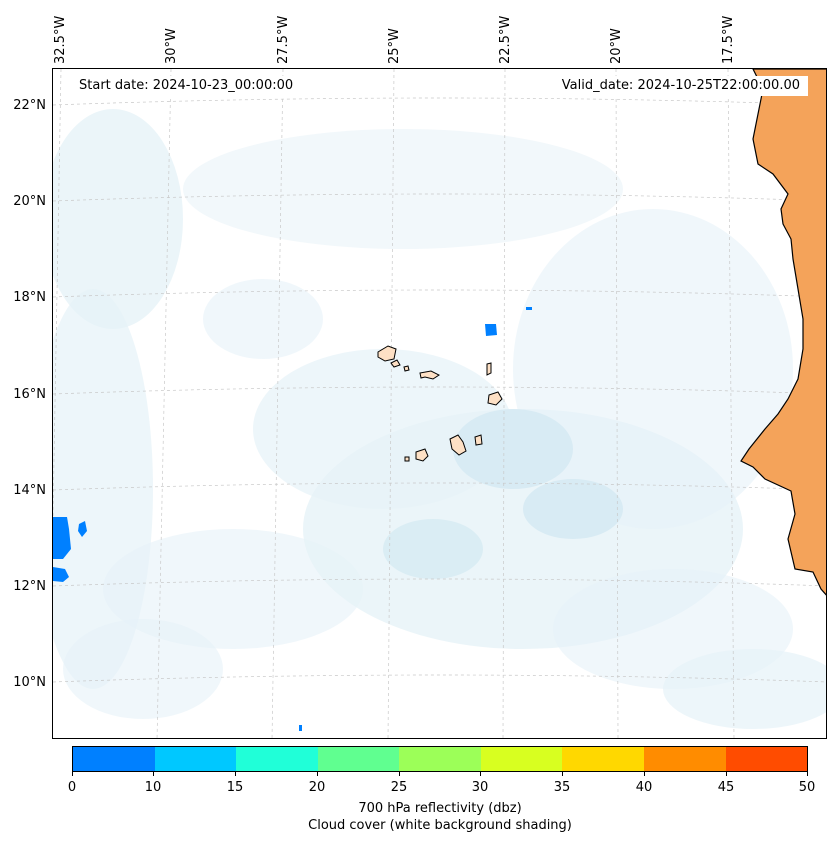 The image size is (837, 843). What do you see at coordinates (505, 39) in the screenshot?
I see `lon-label-22-5w: 22.5°W` at bounding box center [505, 39].